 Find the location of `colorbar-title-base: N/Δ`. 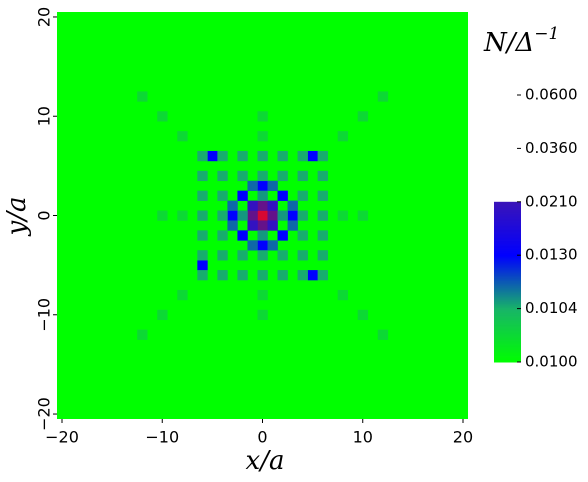

colorbar-title-base: N/Δ is located at coordinates (508, 43).